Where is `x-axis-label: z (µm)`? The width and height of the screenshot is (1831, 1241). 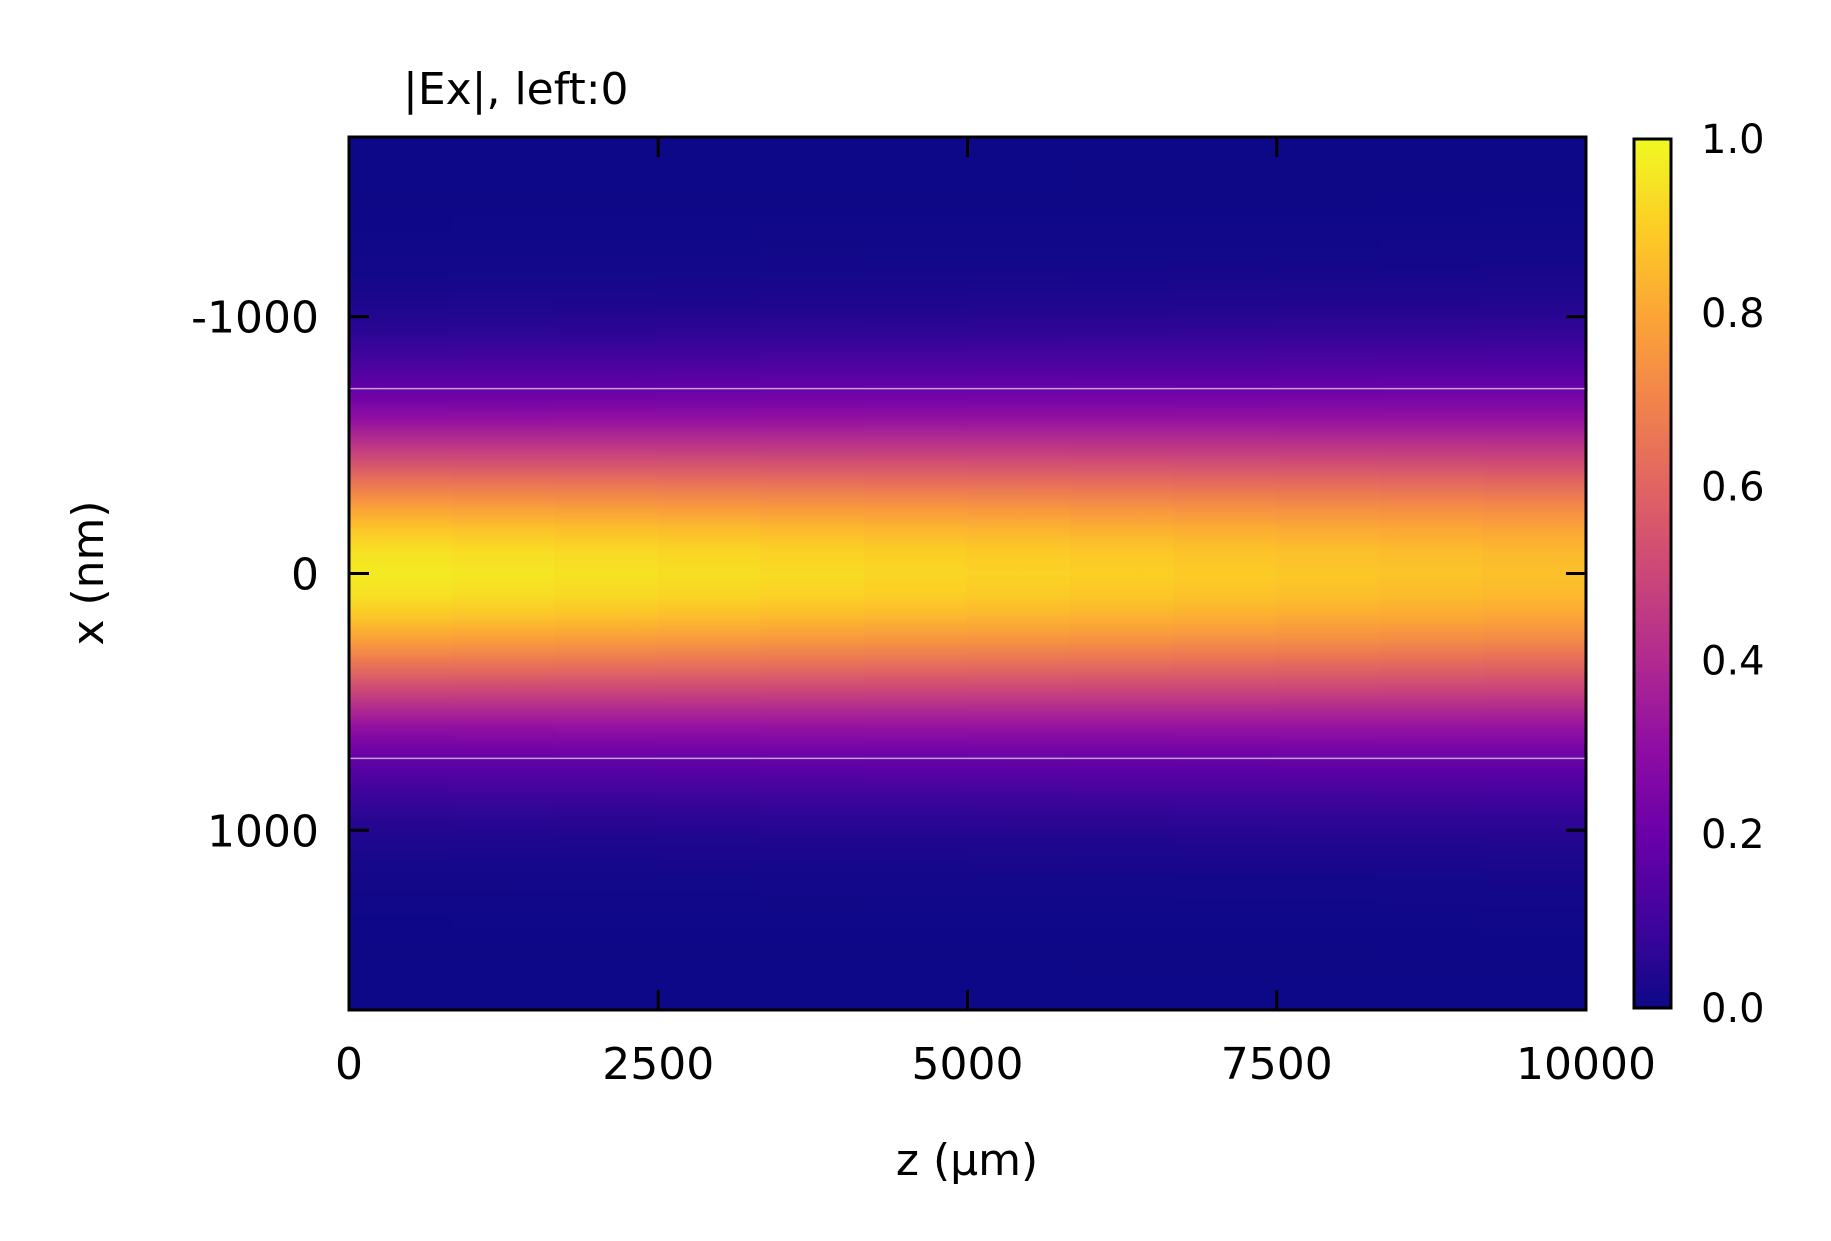
x-axis-label: z (µm) is located at coordinates (967, 1160).